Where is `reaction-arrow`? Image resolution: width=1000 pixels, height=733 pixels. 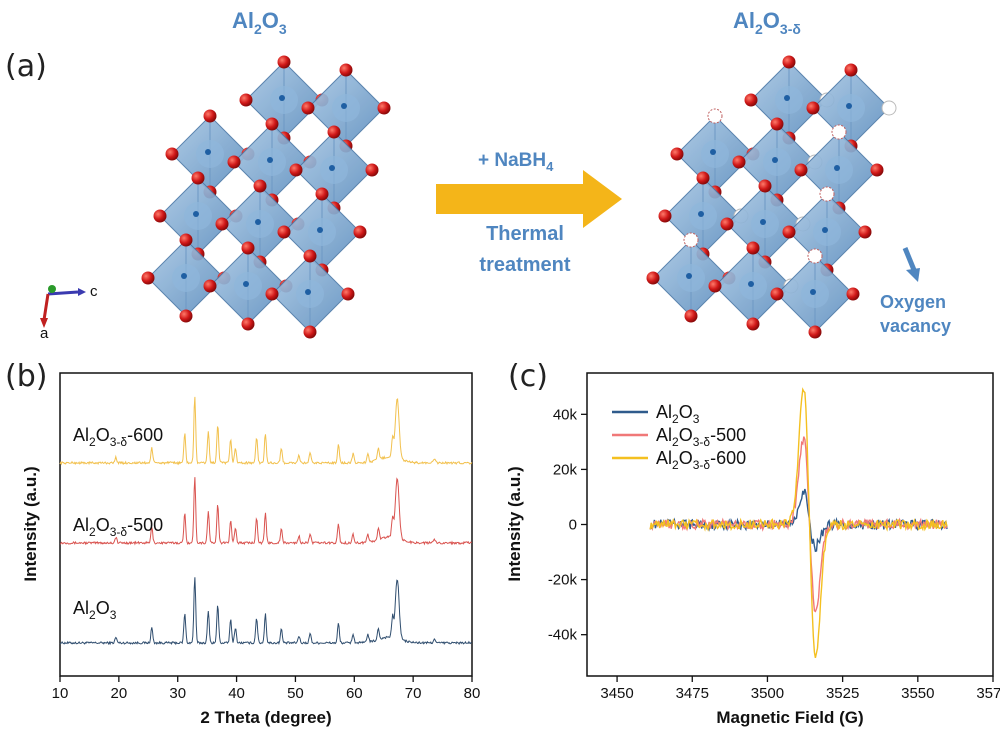 reaction-arrow is located at coordinates (529, 199).